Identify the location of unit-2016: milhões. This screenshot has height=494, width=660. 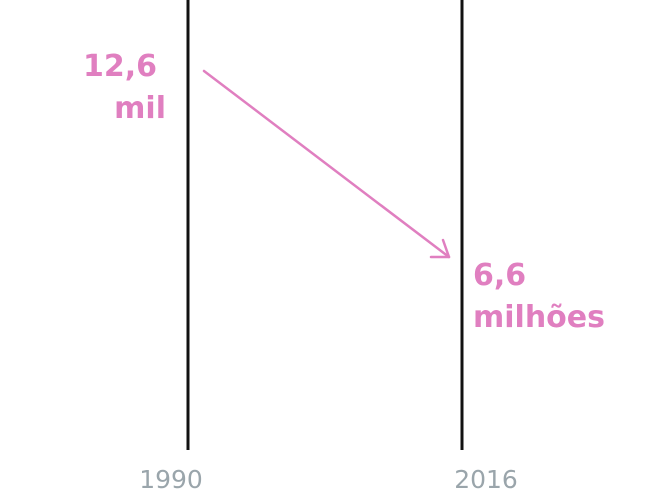
(539, 317).